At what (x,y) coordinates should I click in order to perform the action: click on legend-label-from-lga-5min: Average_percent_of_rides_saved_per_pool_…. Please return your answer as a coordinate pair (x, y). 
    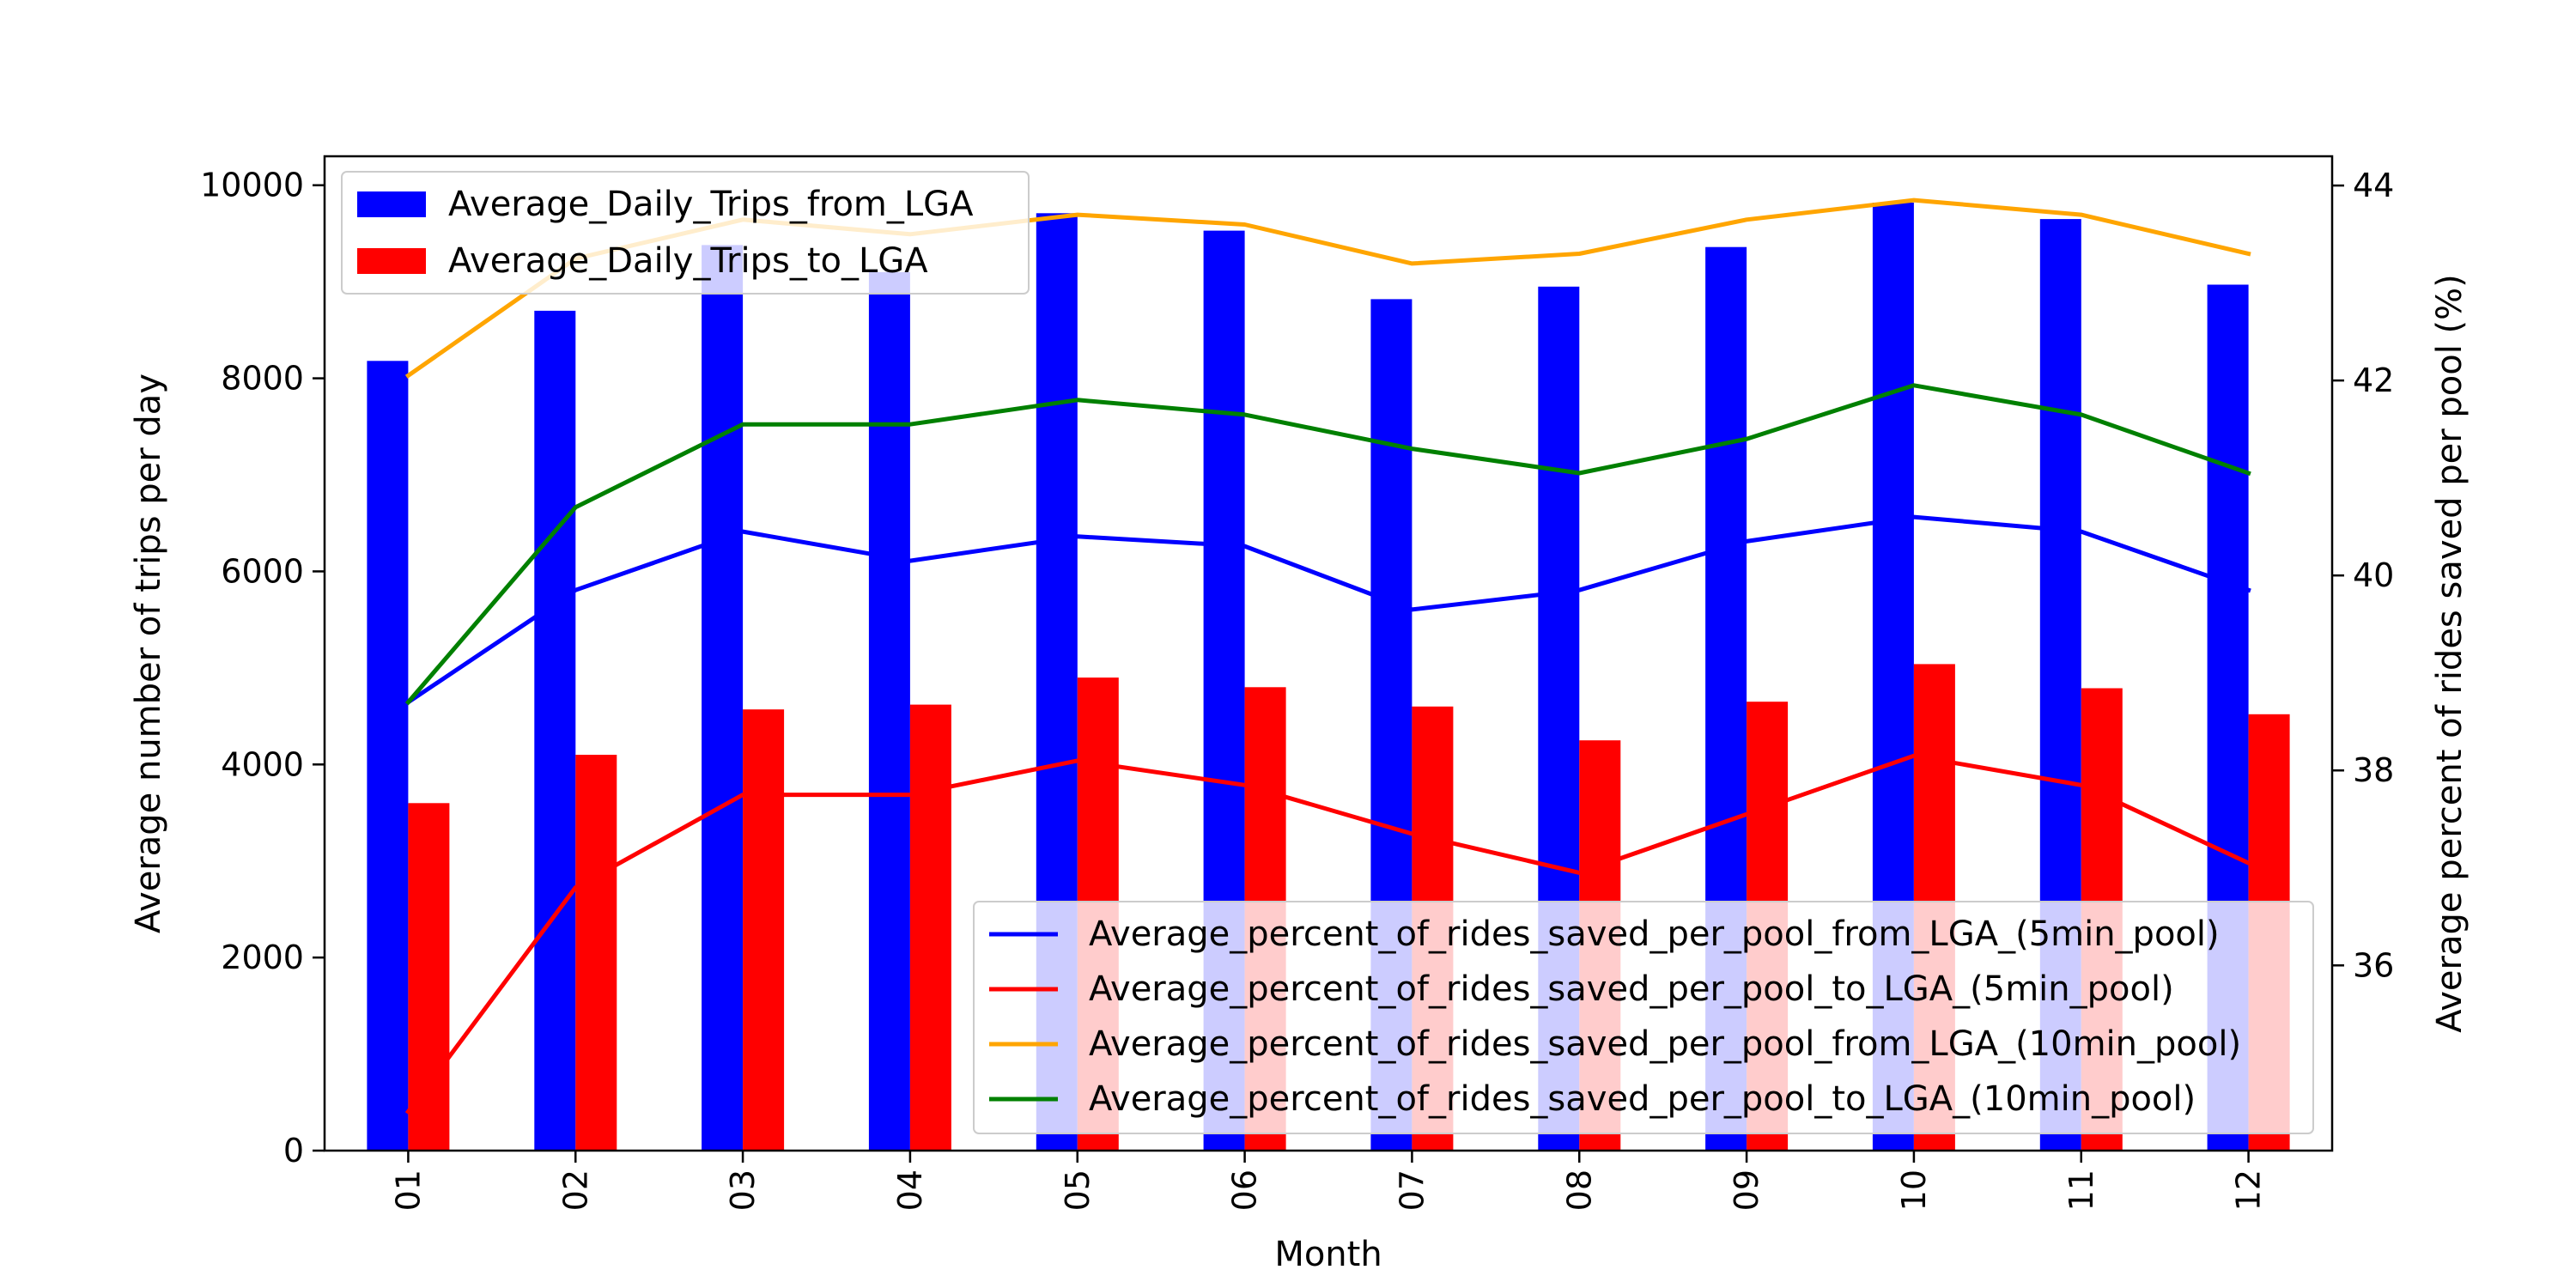
    Looking at the image, I should click on (1654, 934).